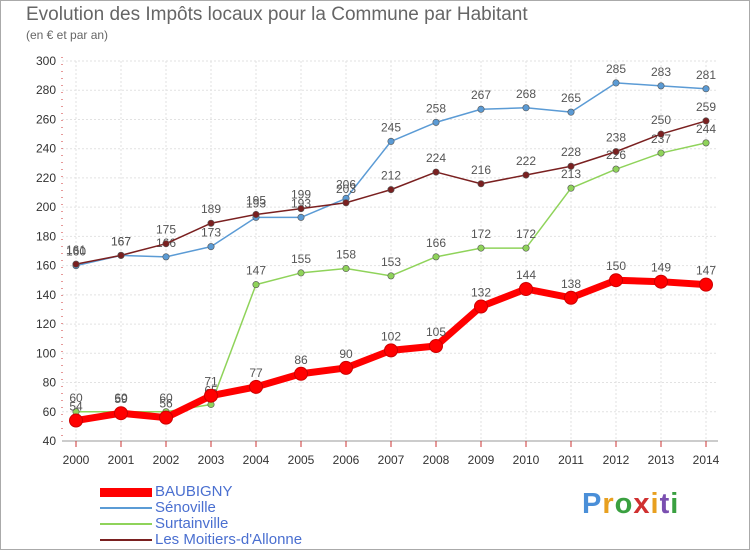 This screenshot has height=550, width=750. Describe the element at coordinates (50, 383) in the screenshot. I see `y-tick-label: 80` at that location.